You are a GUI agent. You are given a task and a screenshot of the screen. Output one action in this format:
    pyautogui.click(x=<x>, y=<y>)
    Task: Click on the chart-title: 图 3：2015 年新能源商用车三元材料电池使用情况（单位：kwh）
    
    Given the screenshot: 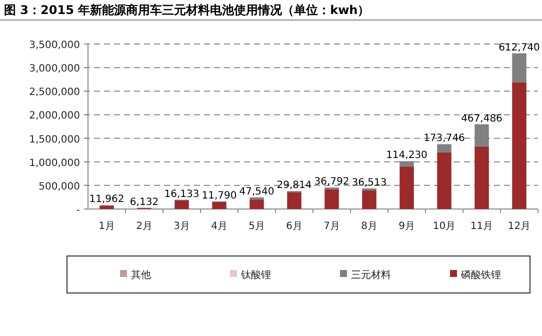 What is the action you would take?
    pyautogui.click(x=187, y=10)
    